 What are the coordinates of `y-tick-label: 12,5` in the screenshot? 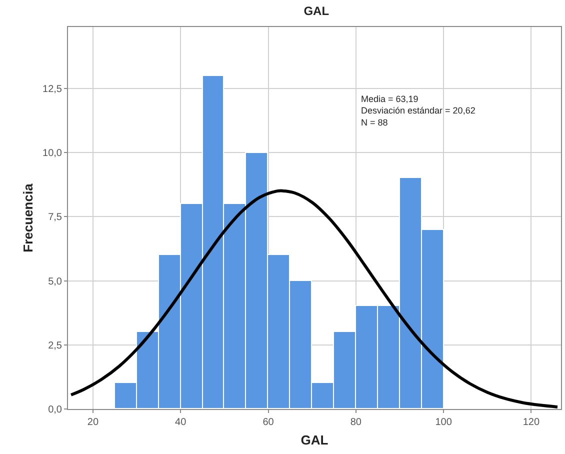 It's located at (52, 90).